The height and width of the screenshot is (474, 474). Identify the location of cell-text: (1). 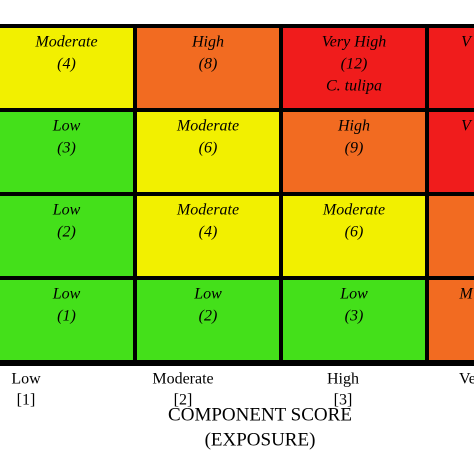
(66, 316).